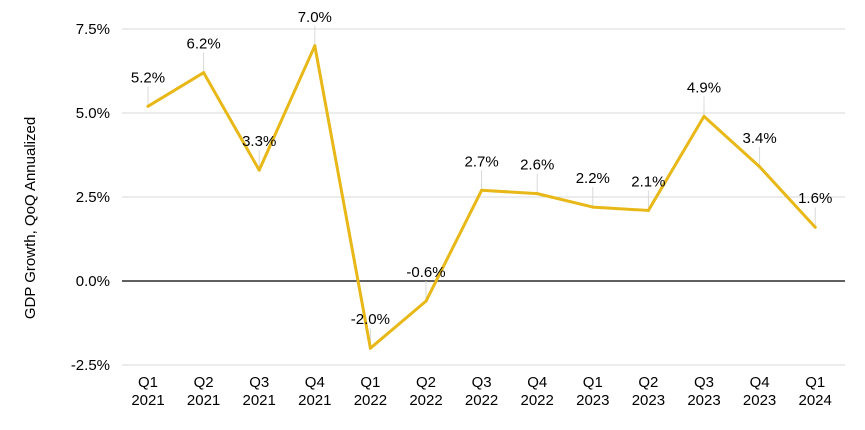 The width and height of the screenshot is (865, 430). Describe the element at coordinates (148, 77) in the screenshot. I see `data-label: 5.2%` at that location.